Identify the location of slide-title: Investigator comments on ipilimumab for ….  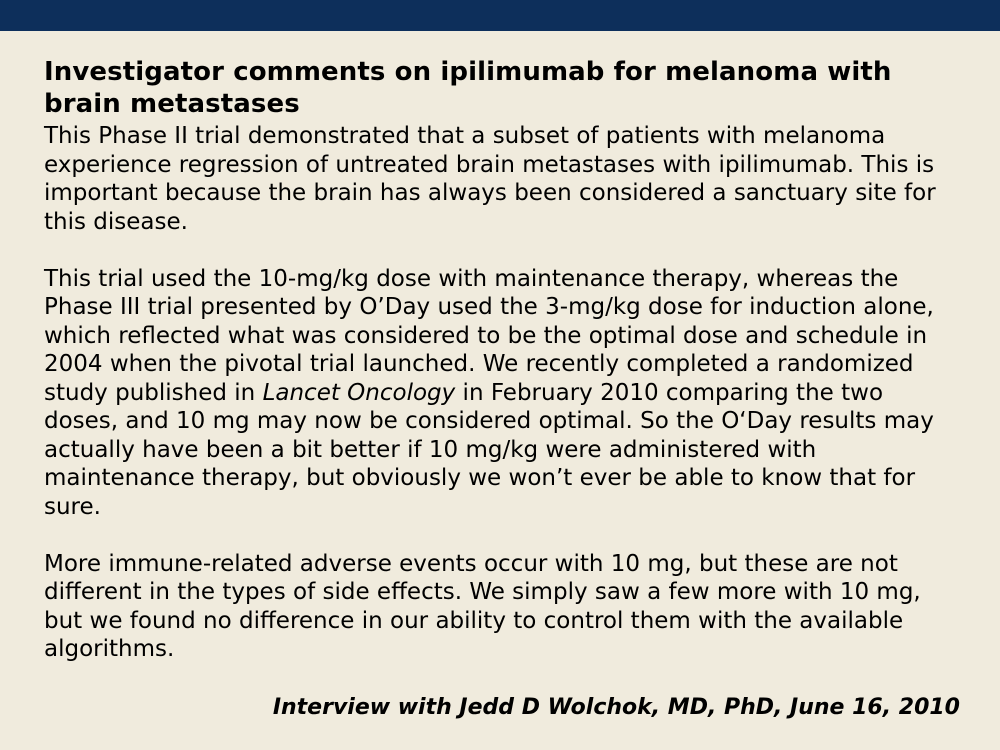
(468, 88).